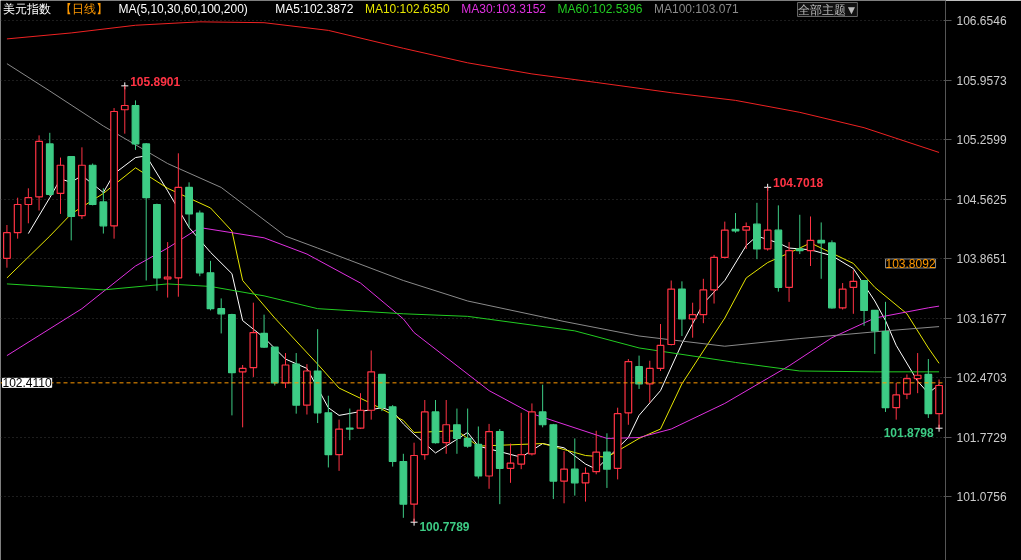 The image size is (1021, 560). Describe the element at coordinates (407, 8) in the screenshot. I see `text: MA10:102.6350` at that location.